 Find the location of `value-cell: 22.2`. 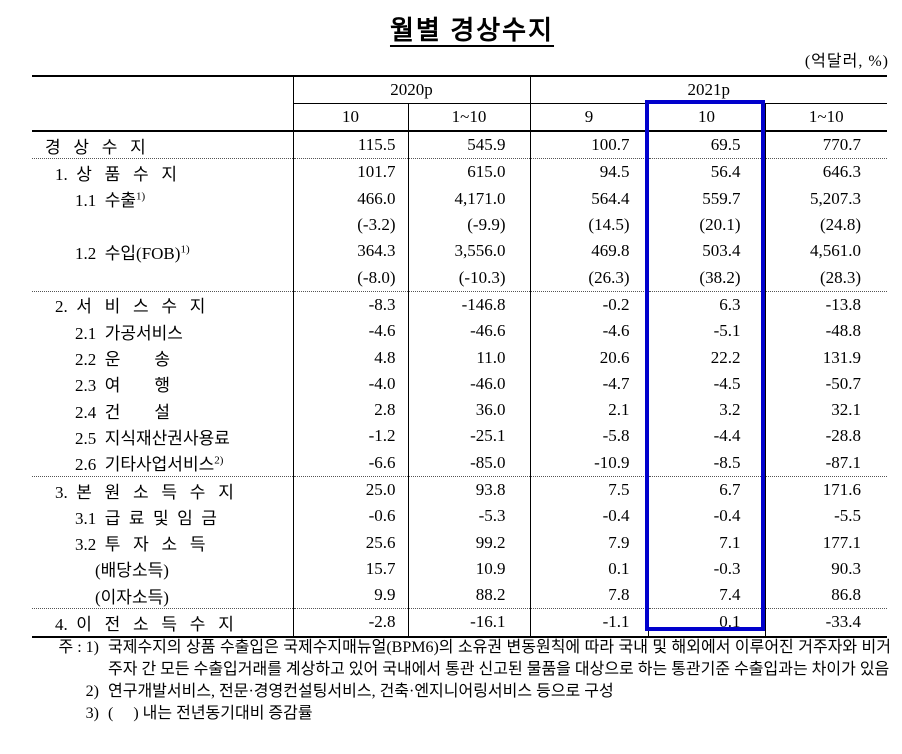

value-cell: 22.2 is located at coordinates (707, 357).